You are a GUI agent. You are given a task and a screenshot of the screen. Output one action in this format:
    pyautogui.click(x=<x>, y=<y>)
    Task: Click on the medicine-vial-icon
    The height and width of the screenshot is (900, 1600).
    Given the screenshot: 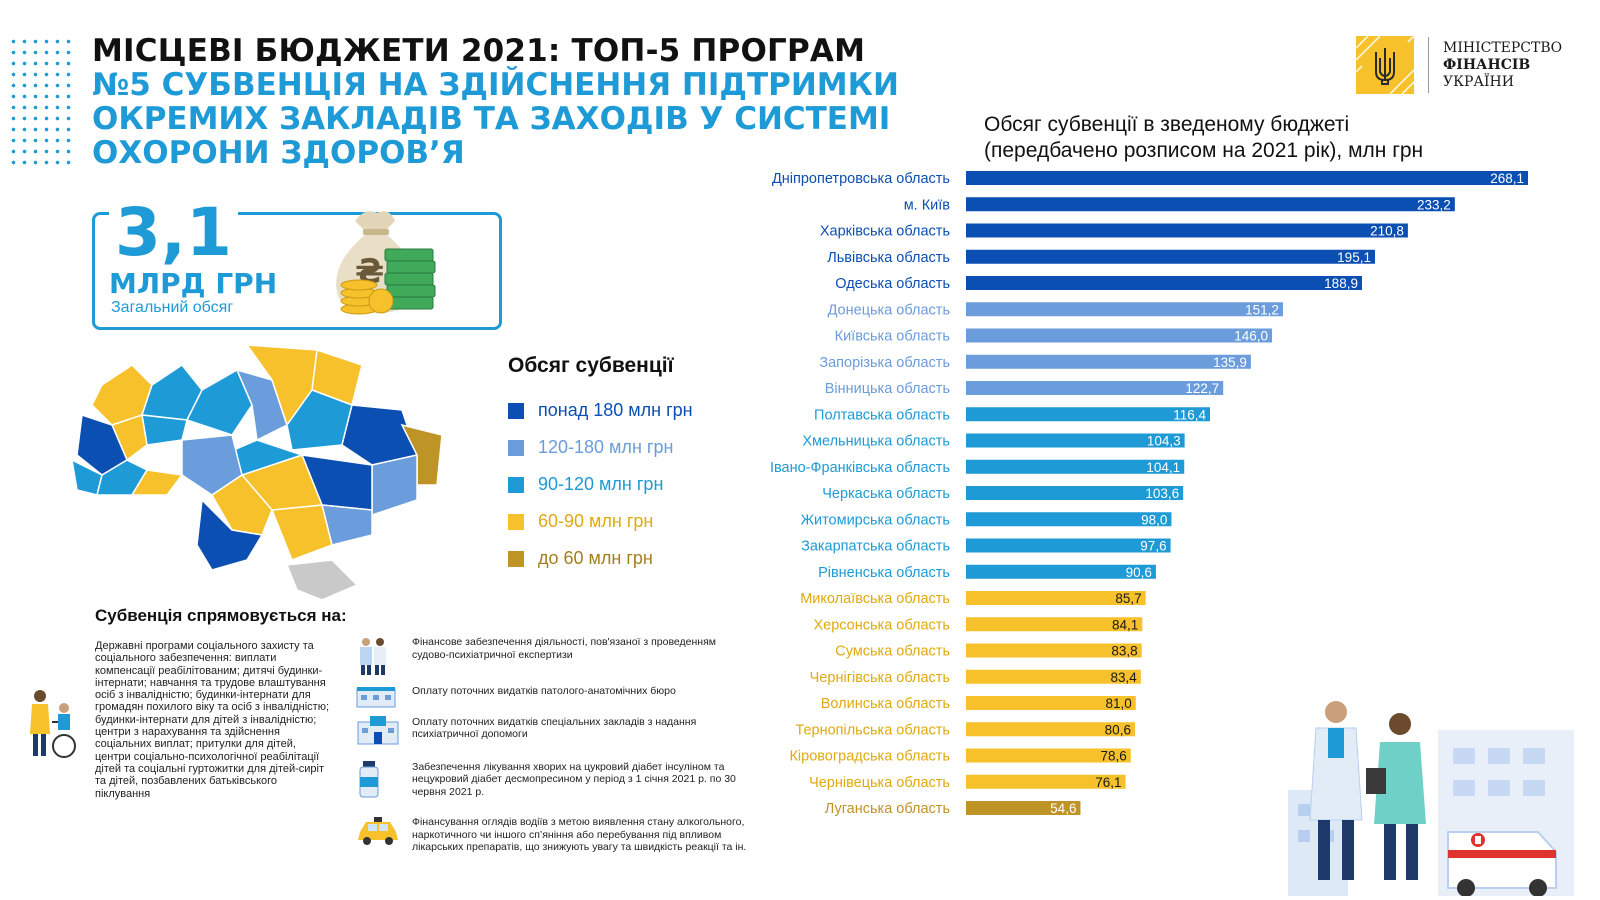 What is the action you would take?
    pyautogui.click(x=369, y=778)
    